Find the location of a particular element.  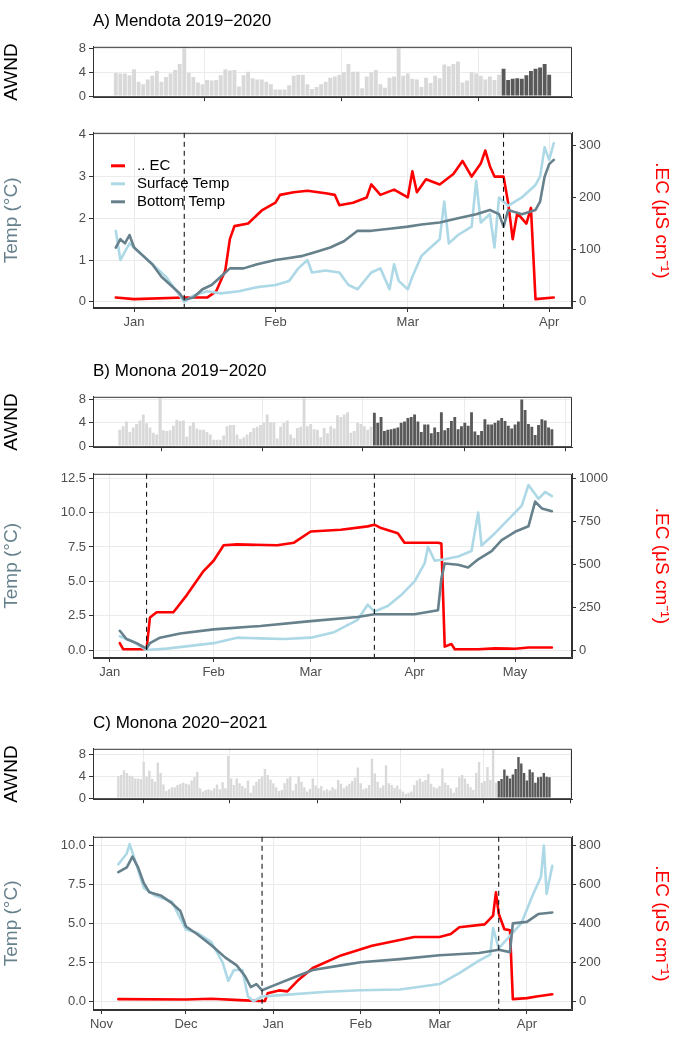

y2-tick-label: 500 is located at coordinates (590, 563).